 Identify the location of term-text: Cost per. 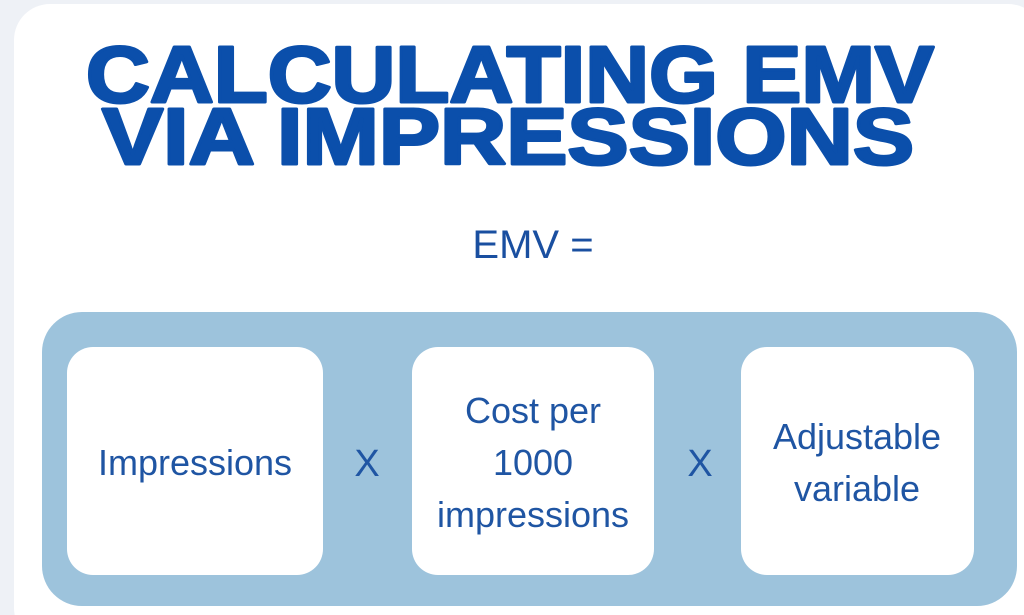
(533, 410).